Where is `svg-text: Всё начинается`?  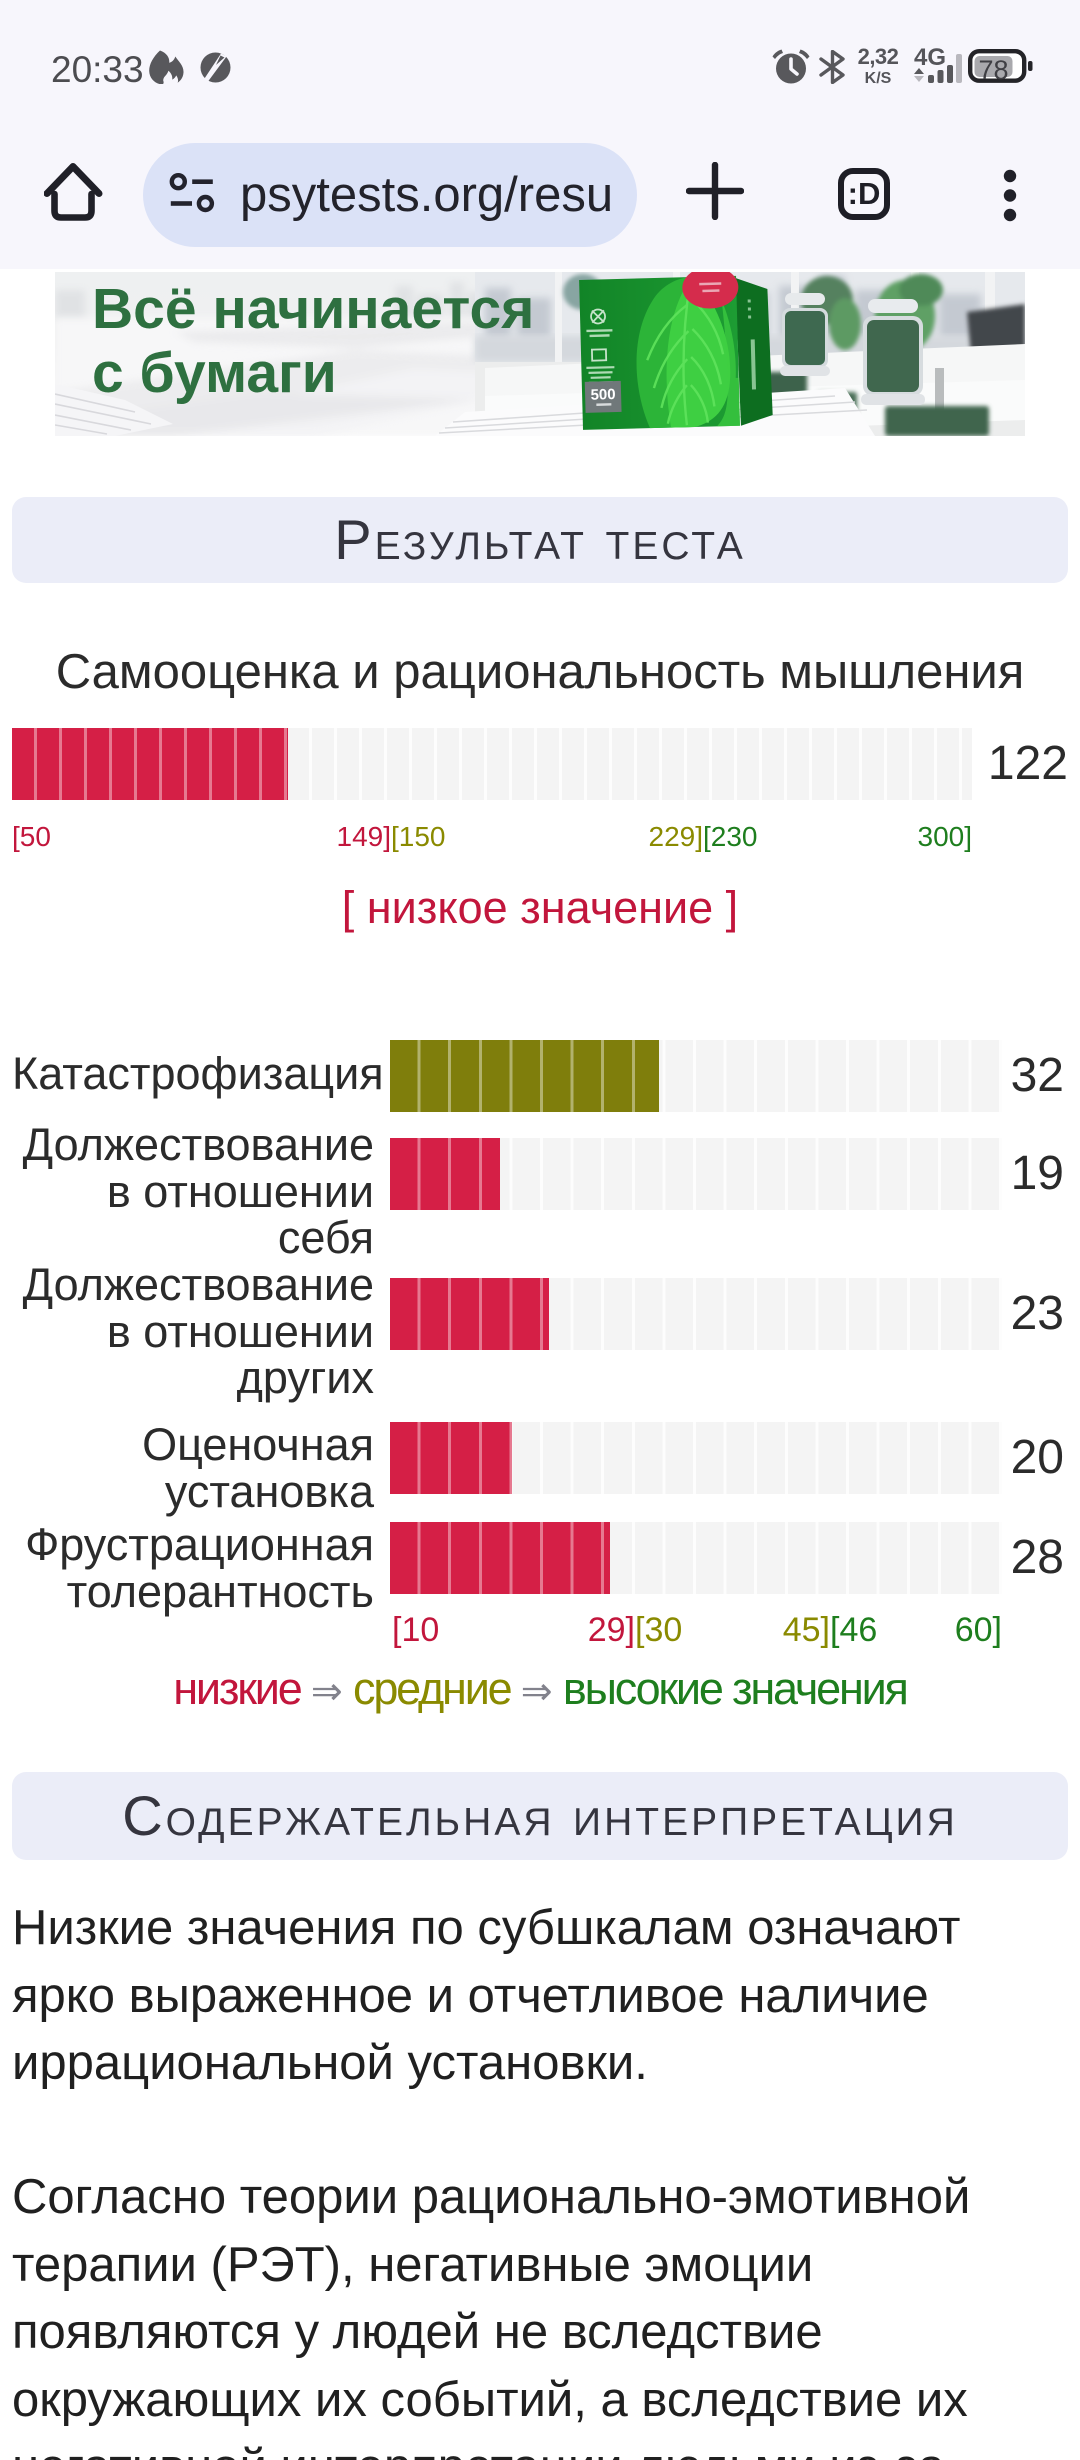
svg-text: Всё начинается is located at coordinates (313, 309).